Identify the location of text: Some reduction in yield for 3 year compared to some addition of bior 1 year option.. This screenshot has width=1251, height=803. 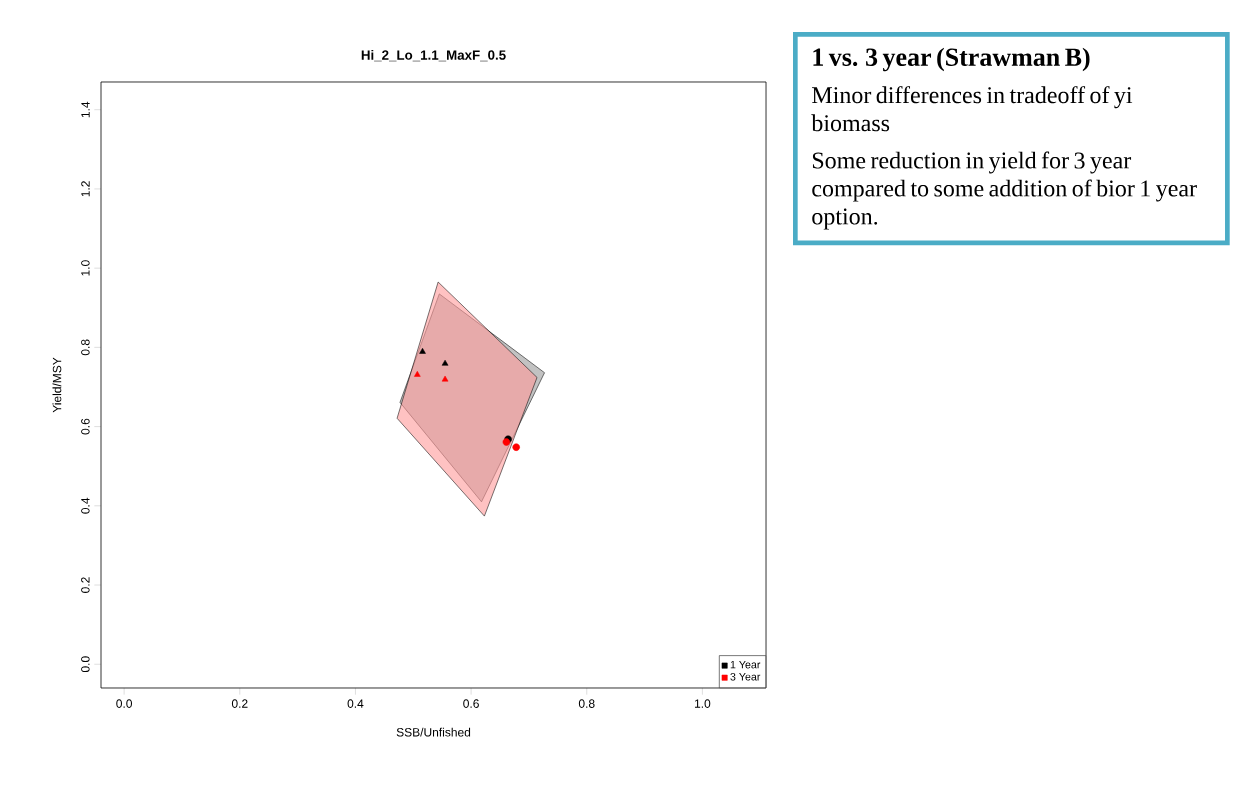
(1004, 190).